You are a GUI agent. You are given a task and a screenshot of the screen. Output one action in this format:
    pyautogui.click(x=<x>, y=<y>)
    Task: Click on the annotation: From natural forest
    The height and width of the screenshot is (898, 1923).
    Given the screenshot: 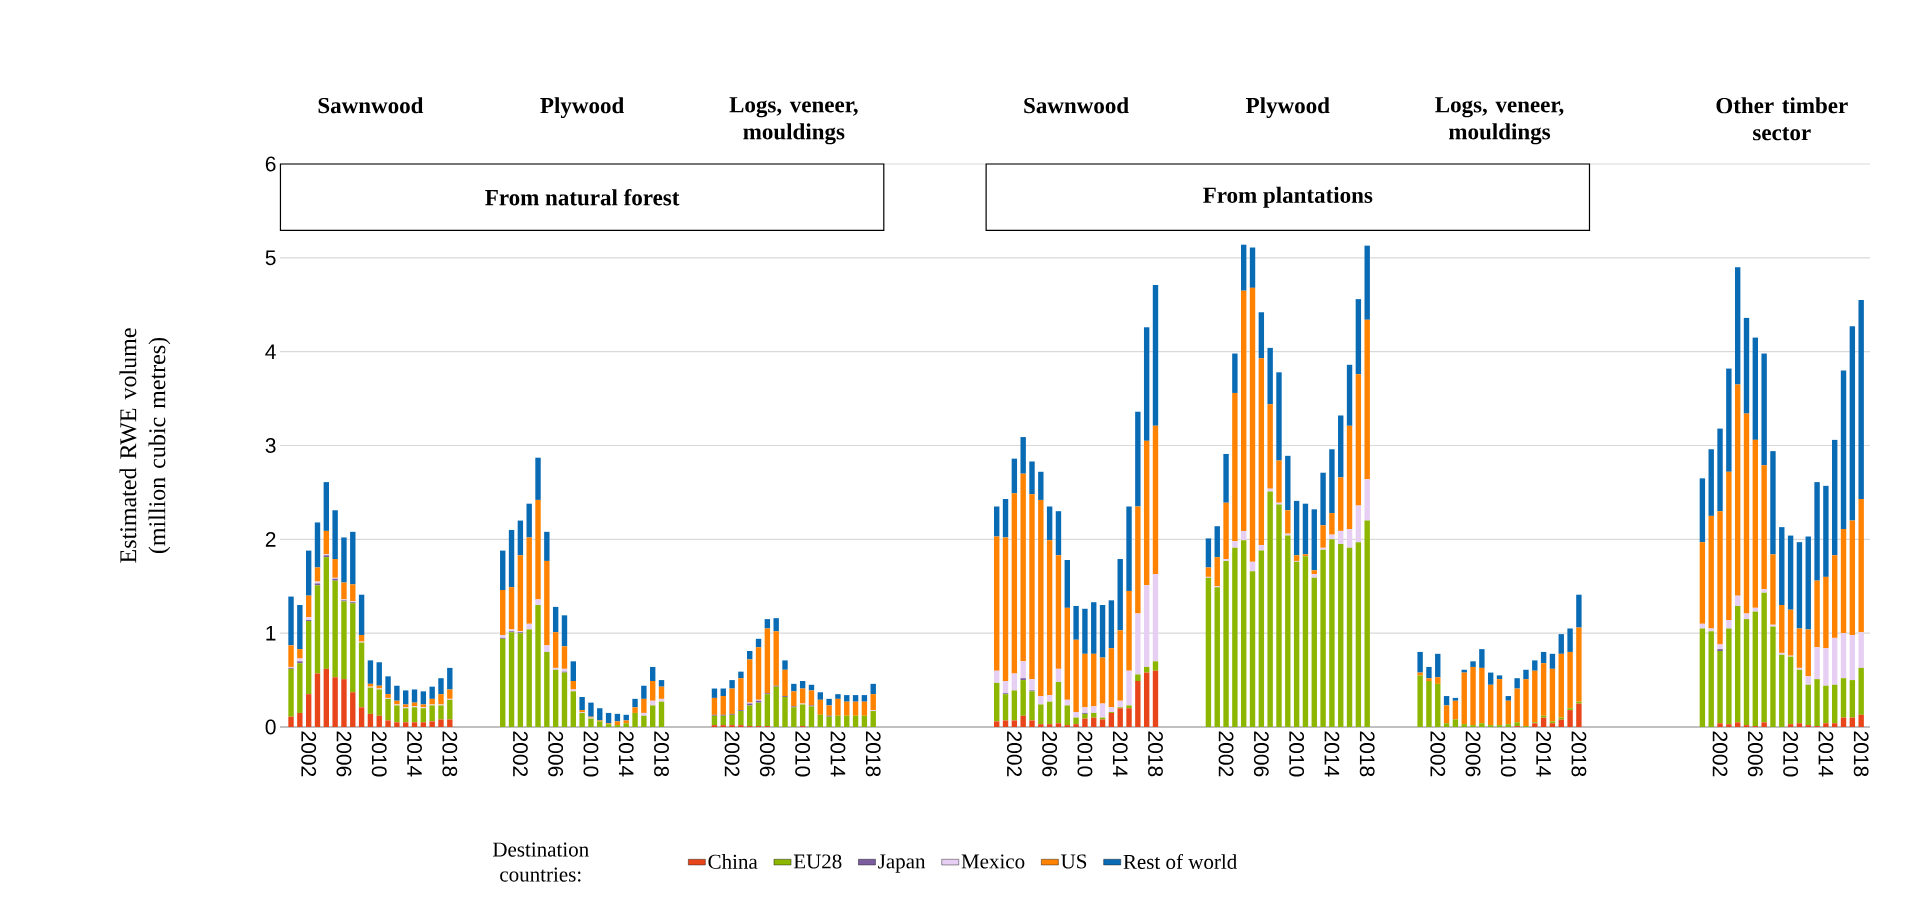 What is the action you would take?
    pyautogui.click(x=582, y=197)
    